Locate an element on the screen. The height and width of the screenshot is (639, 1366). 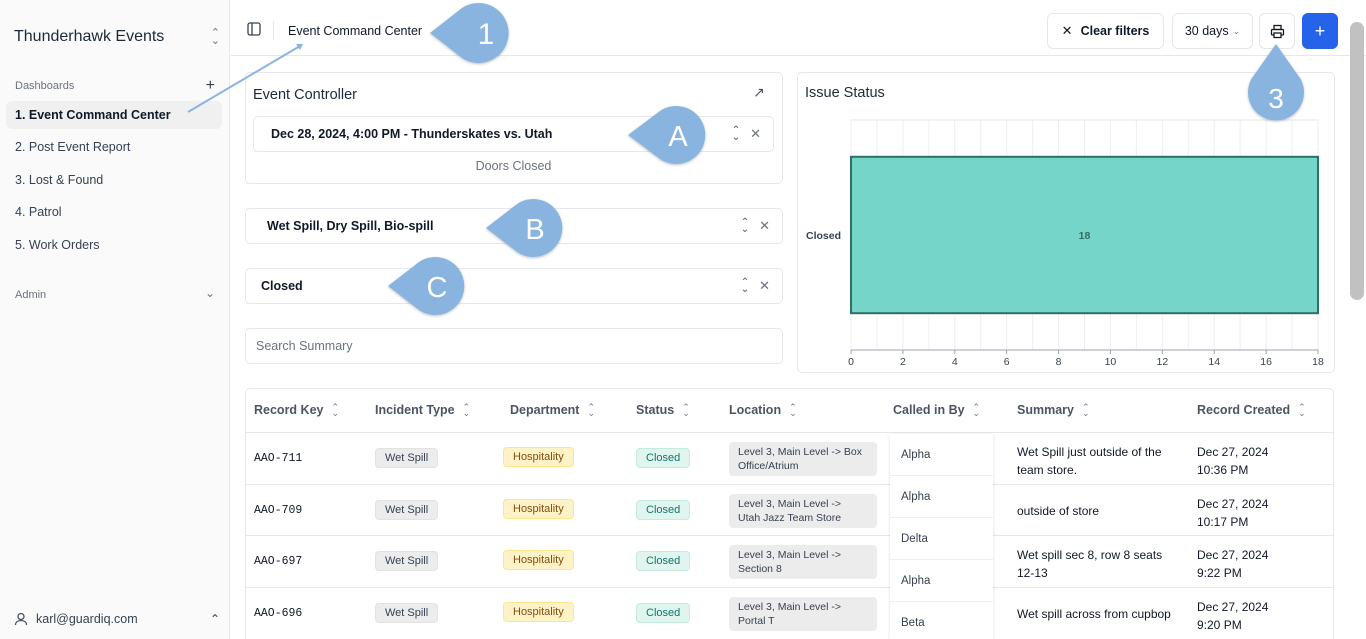
date-range-select: 30 days ⌄ is located at coordinates (1212, 31).